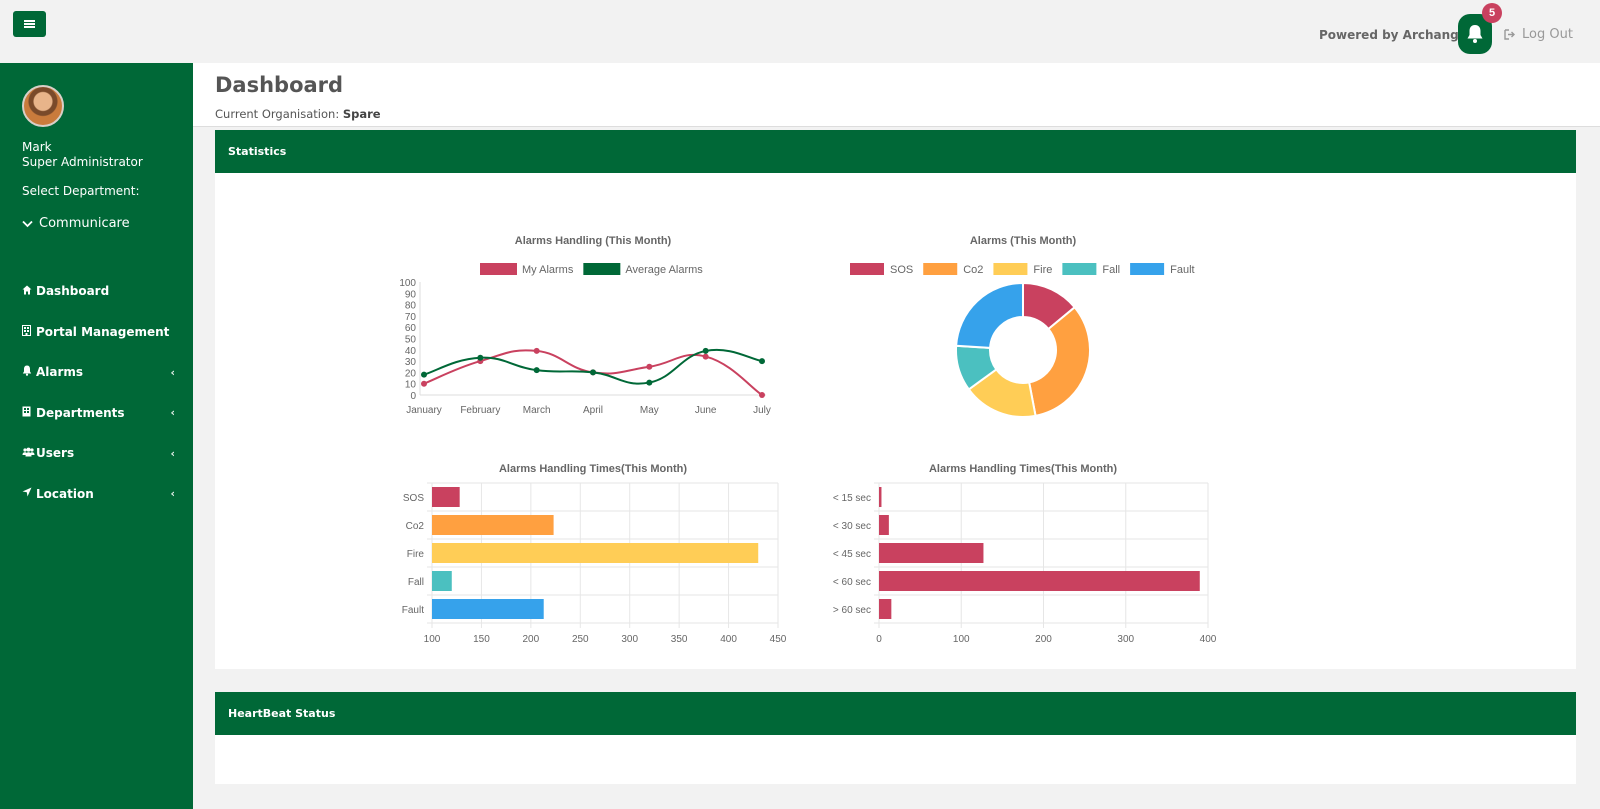 The width and height of the screenshot is (1600, 809). I want to click on y-tick-label: > 60 sec, so click(852, 610).